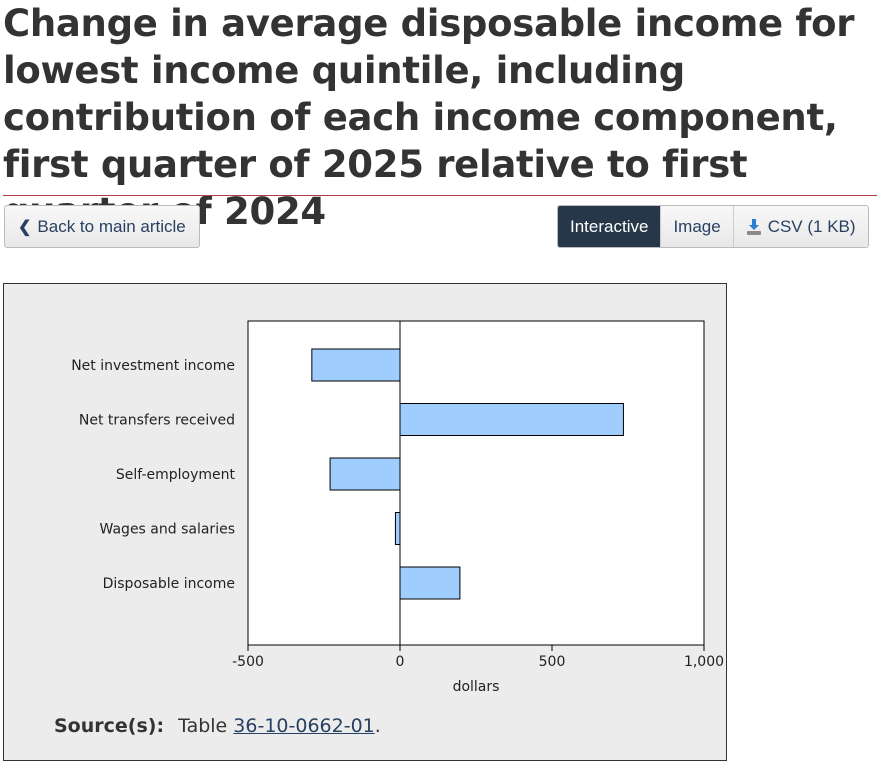 The image size is (877, 768). I want to click on tab-image: Image, so click(696, 226).